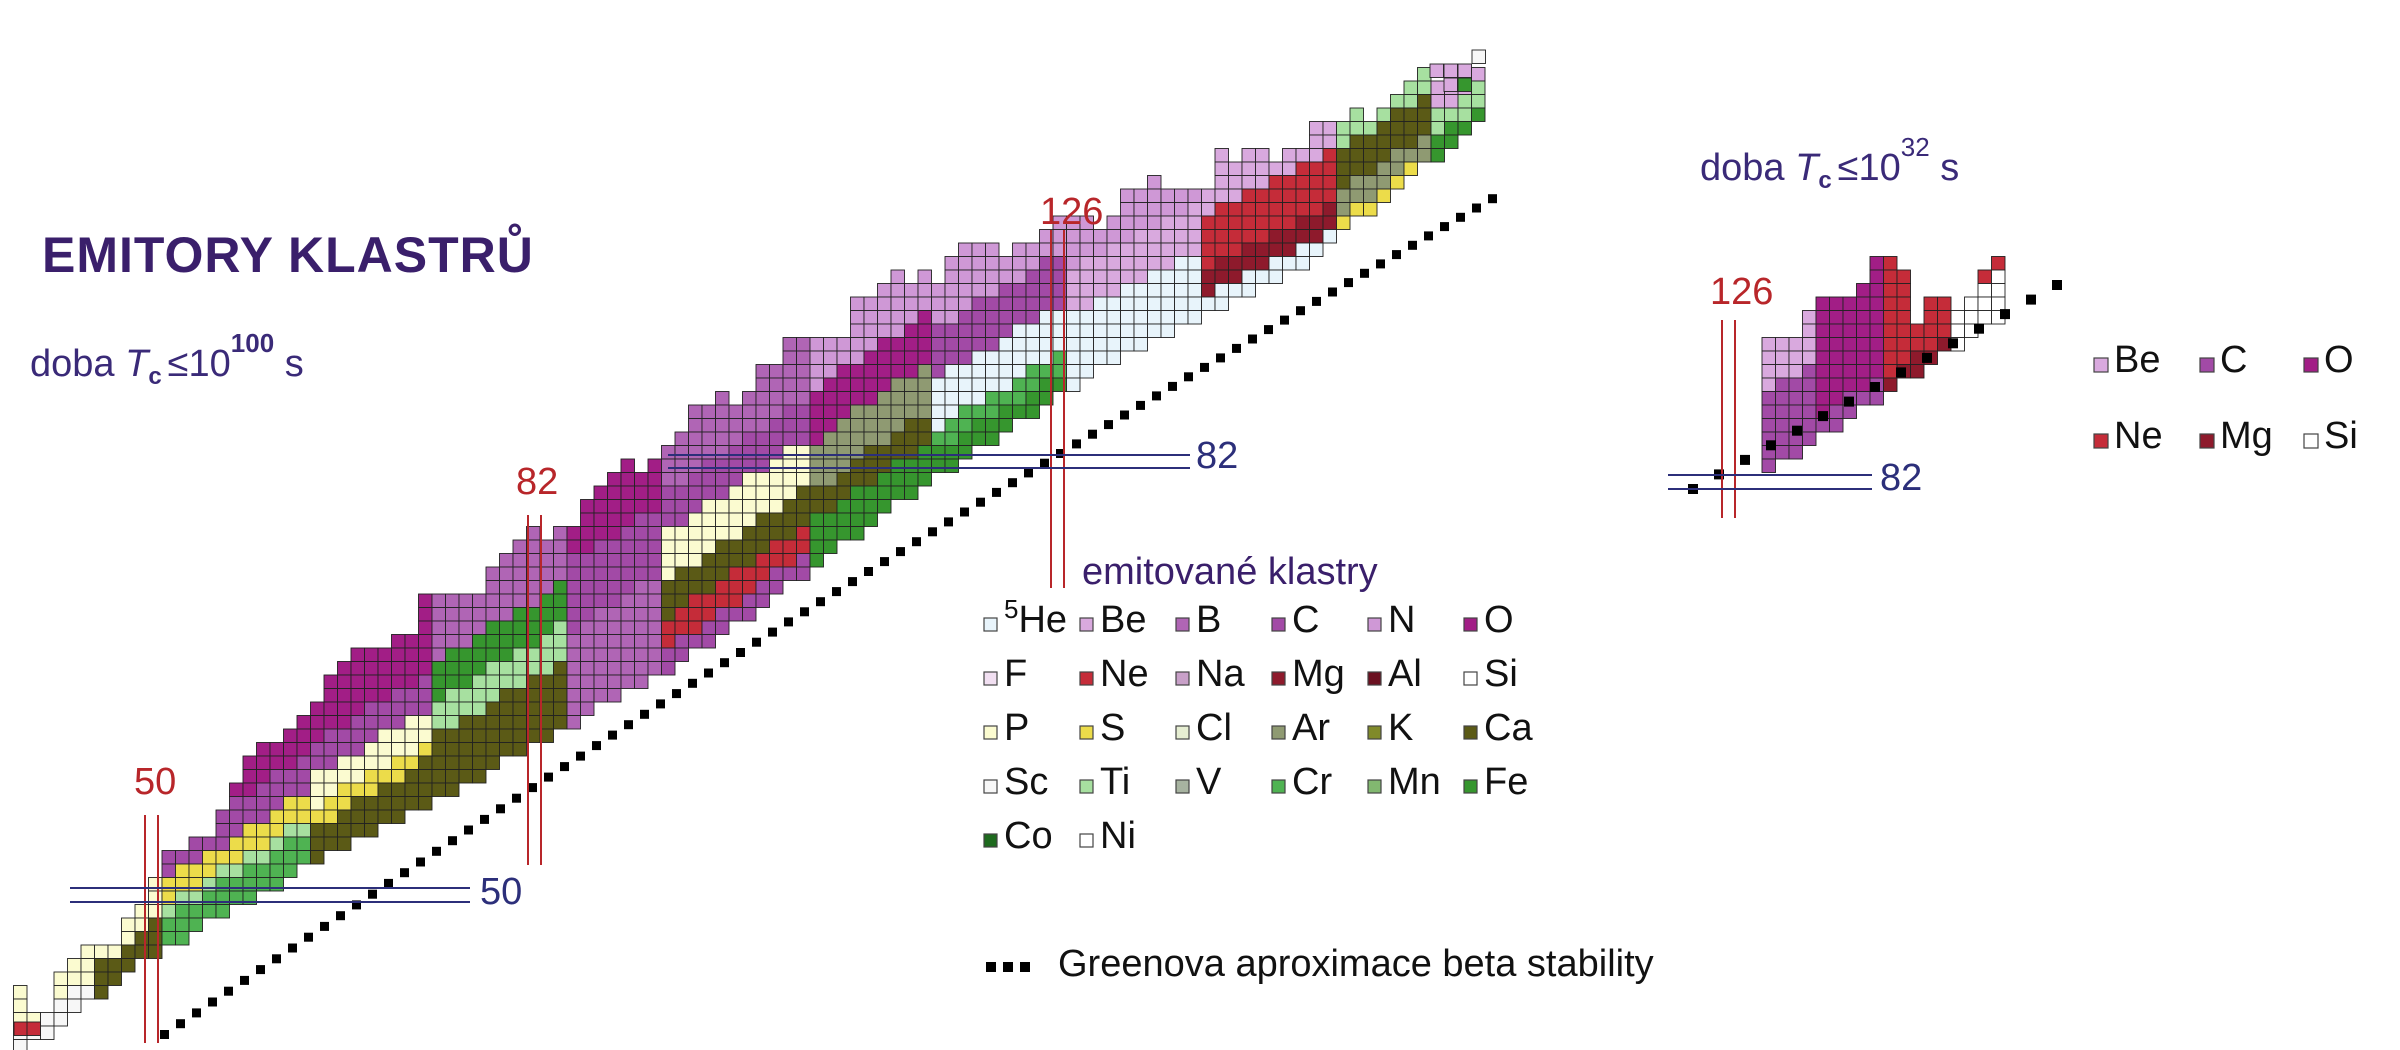  Describe the element at coordinates (1295, 620) in the screenshot. I see `legend-item-c: C` at that location.